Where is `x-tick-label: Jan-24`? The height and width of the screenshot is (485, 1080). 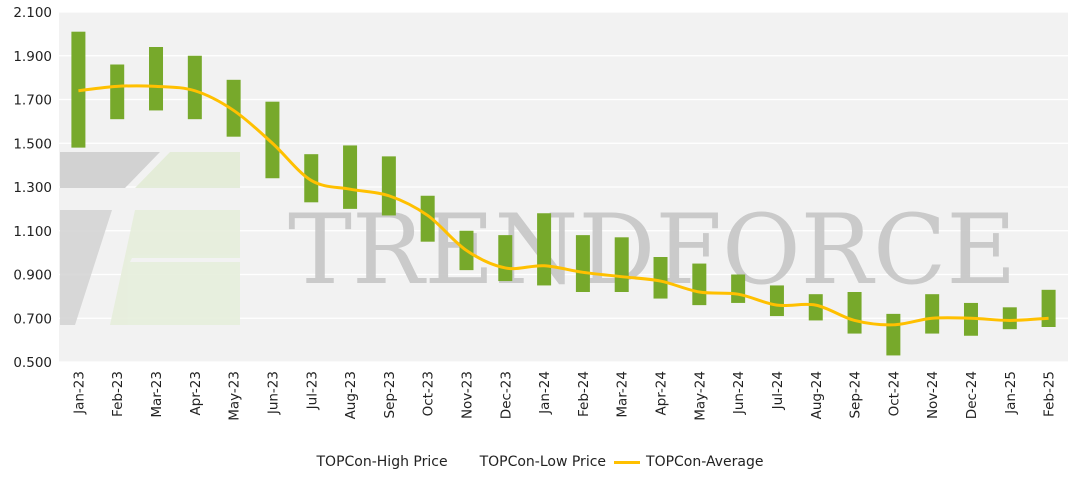 x-tick-label: Jan-24 is located at coordinates (545, 393).